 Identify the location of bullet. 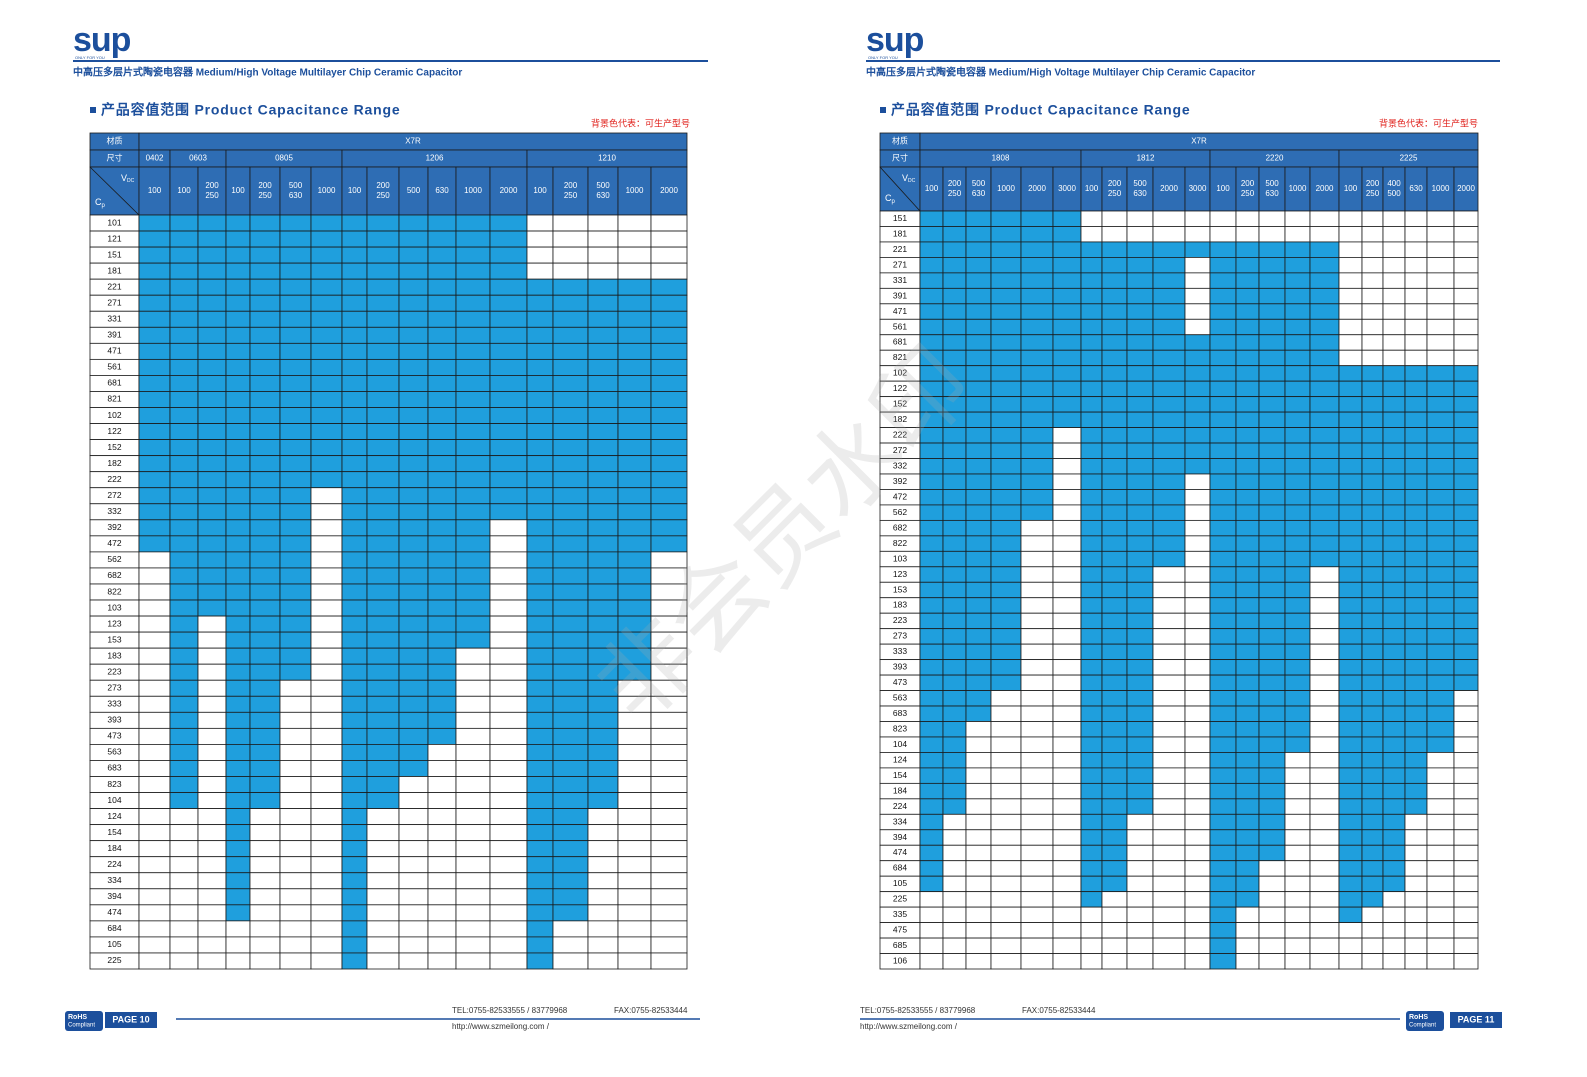
(883, 110).